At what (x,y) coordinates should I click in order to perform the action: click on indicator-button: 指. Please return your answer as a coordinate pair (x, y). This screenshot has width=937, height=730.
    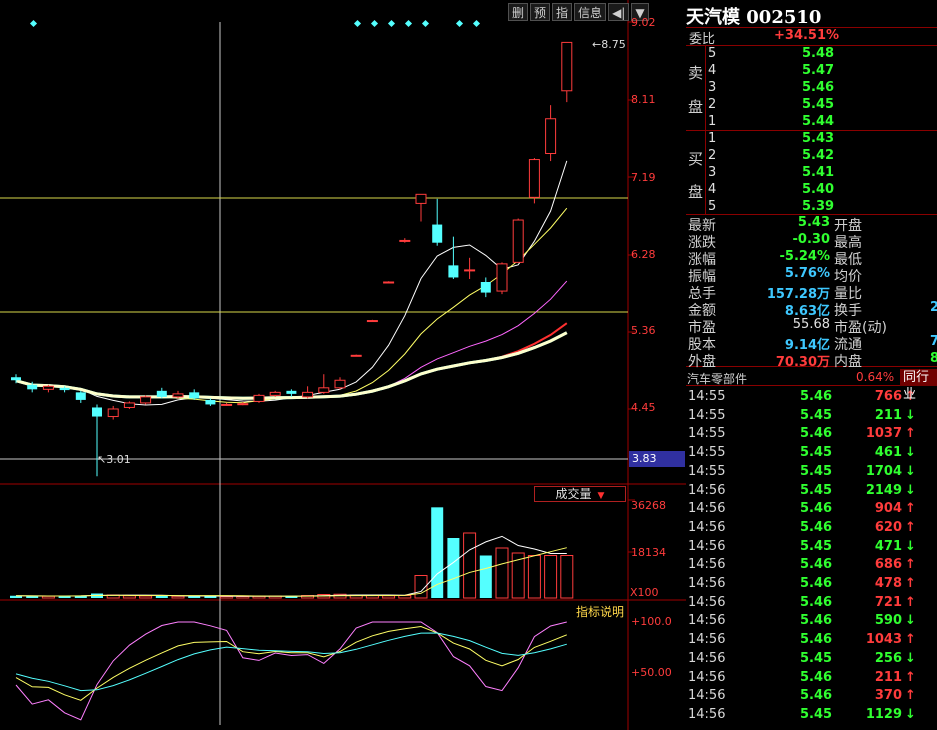
    Looking at the image, I should click on (562, 12).